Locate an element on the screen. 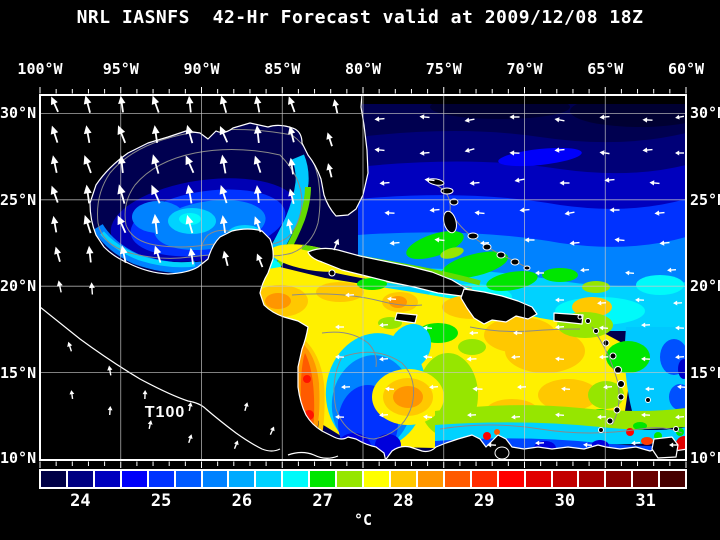 This screenshot has height=540, width=720. colorbar-tick-label: 29 is located at coordinates (484, 501).